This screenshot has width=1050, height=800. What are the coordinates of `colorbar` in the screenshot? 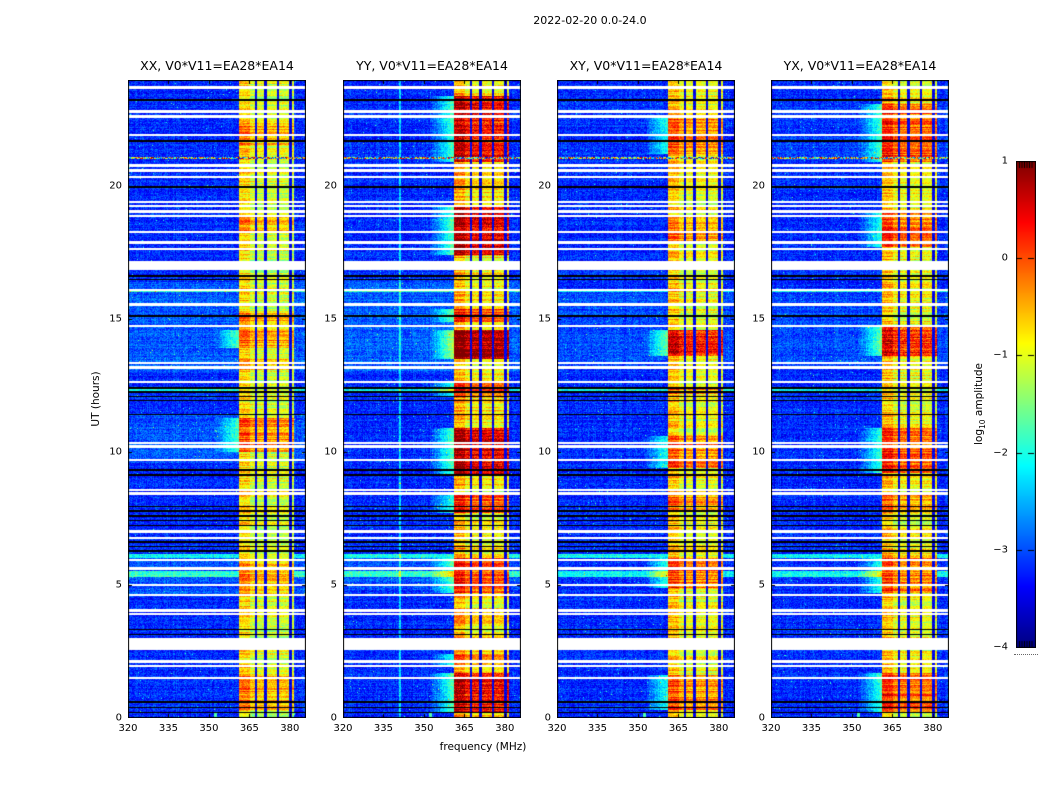 It's located at (1026, 404).